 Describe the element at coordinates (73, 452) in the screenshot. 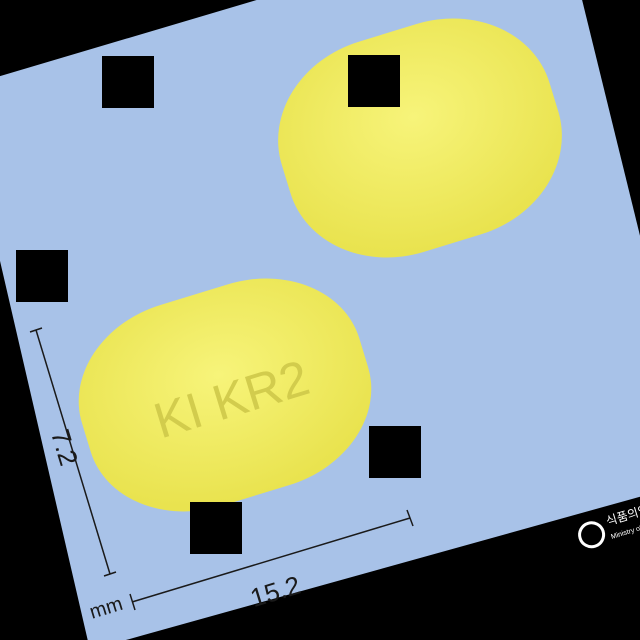

I see `height-dimension` at that location.